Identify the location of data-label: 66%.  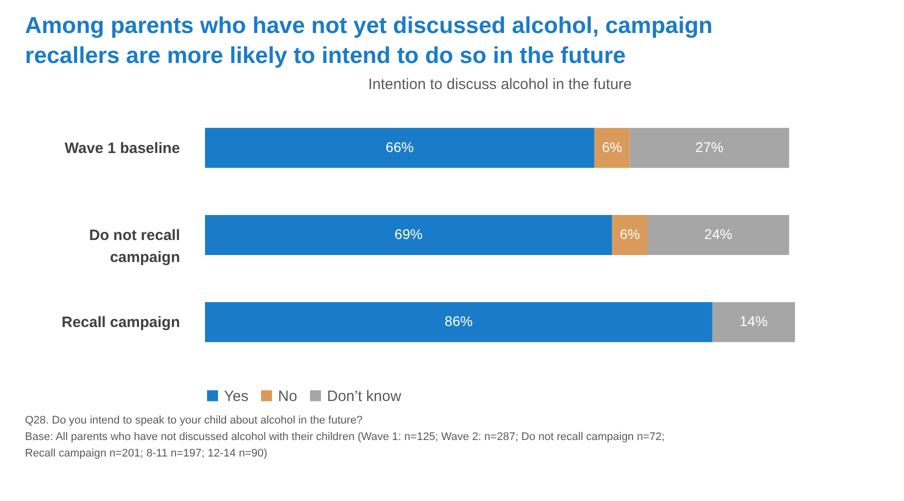
(400, 146).